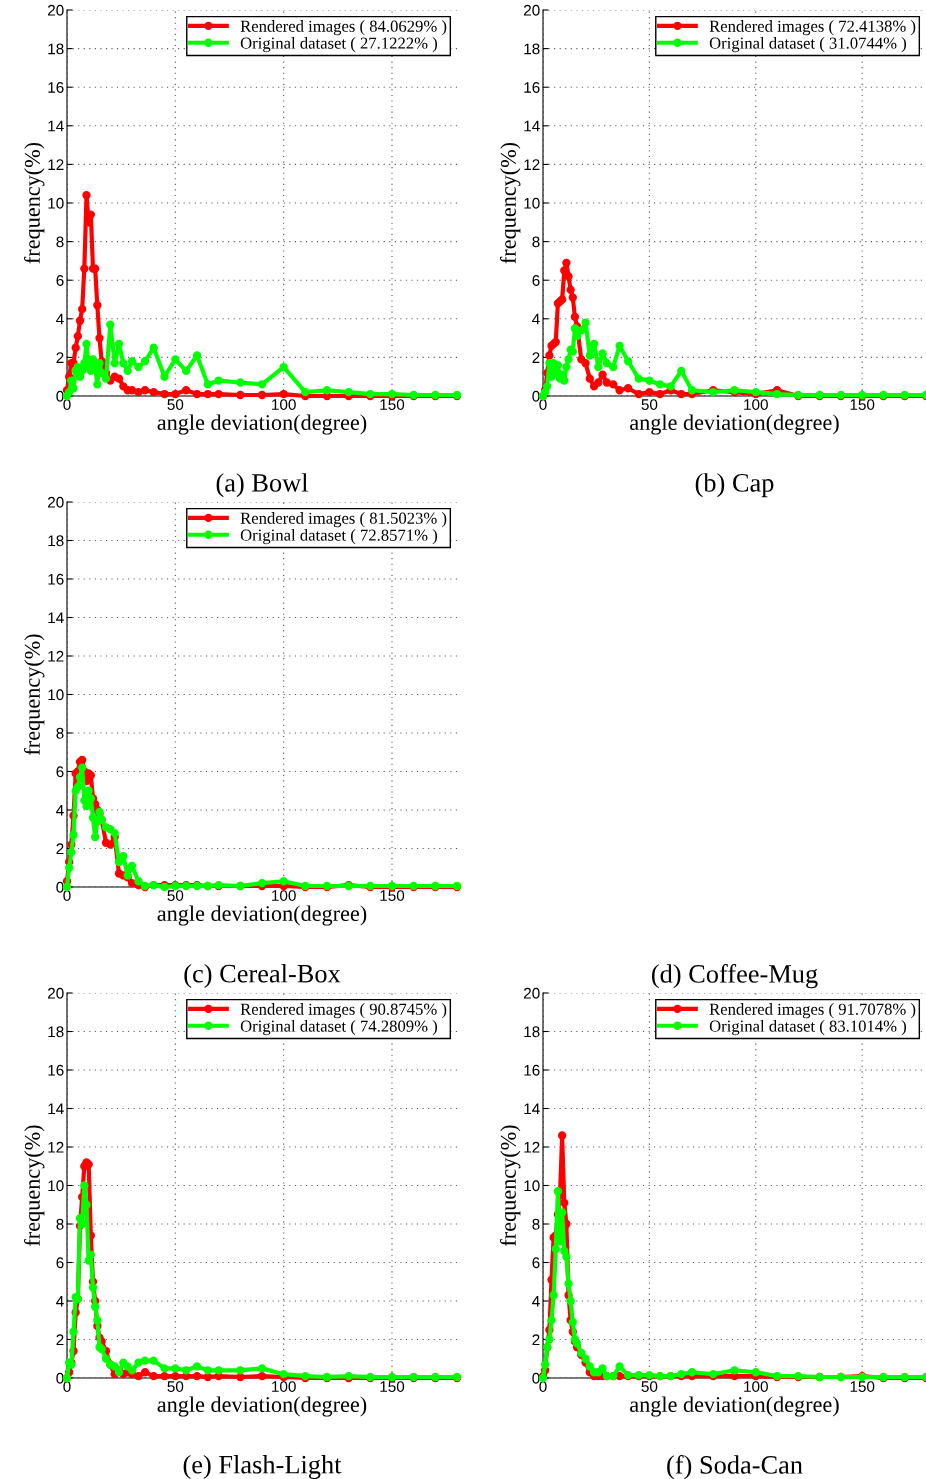 Image resolution: width=926 pixels, height=1479 pixels. I want to click on text: (f) Soda-Can, so click(735, 1467).